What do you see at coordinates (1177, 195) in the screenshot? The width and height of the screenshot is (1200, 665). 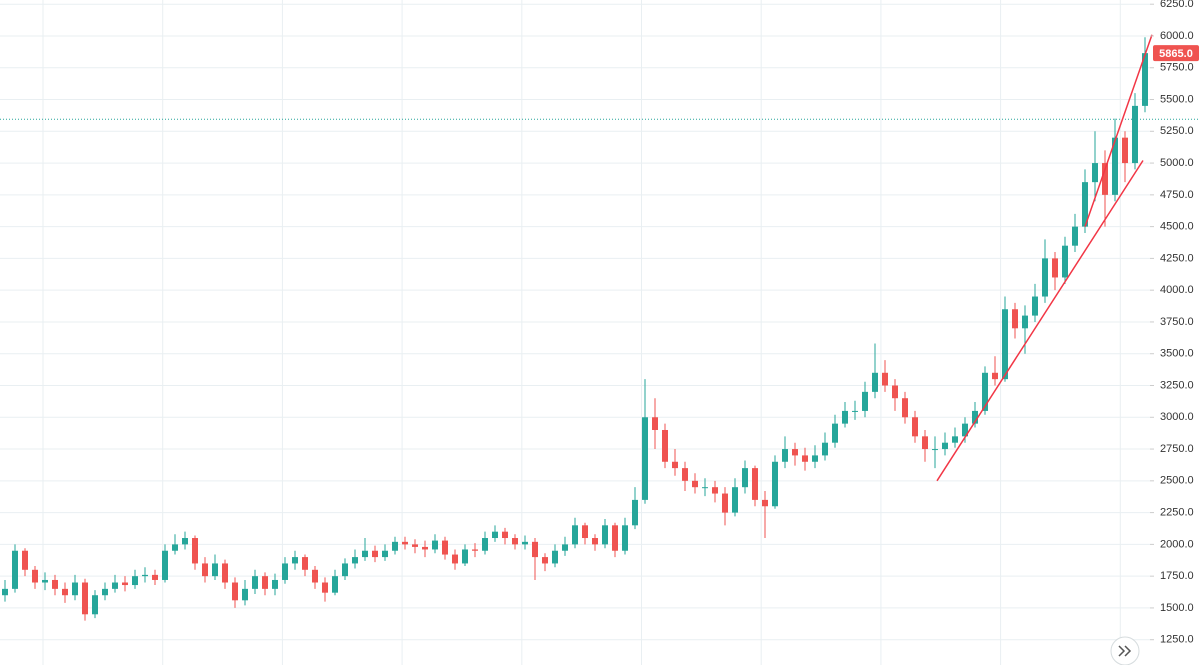 I see `y-tick-label: 4750.0` at bounding box center [1177, 195].